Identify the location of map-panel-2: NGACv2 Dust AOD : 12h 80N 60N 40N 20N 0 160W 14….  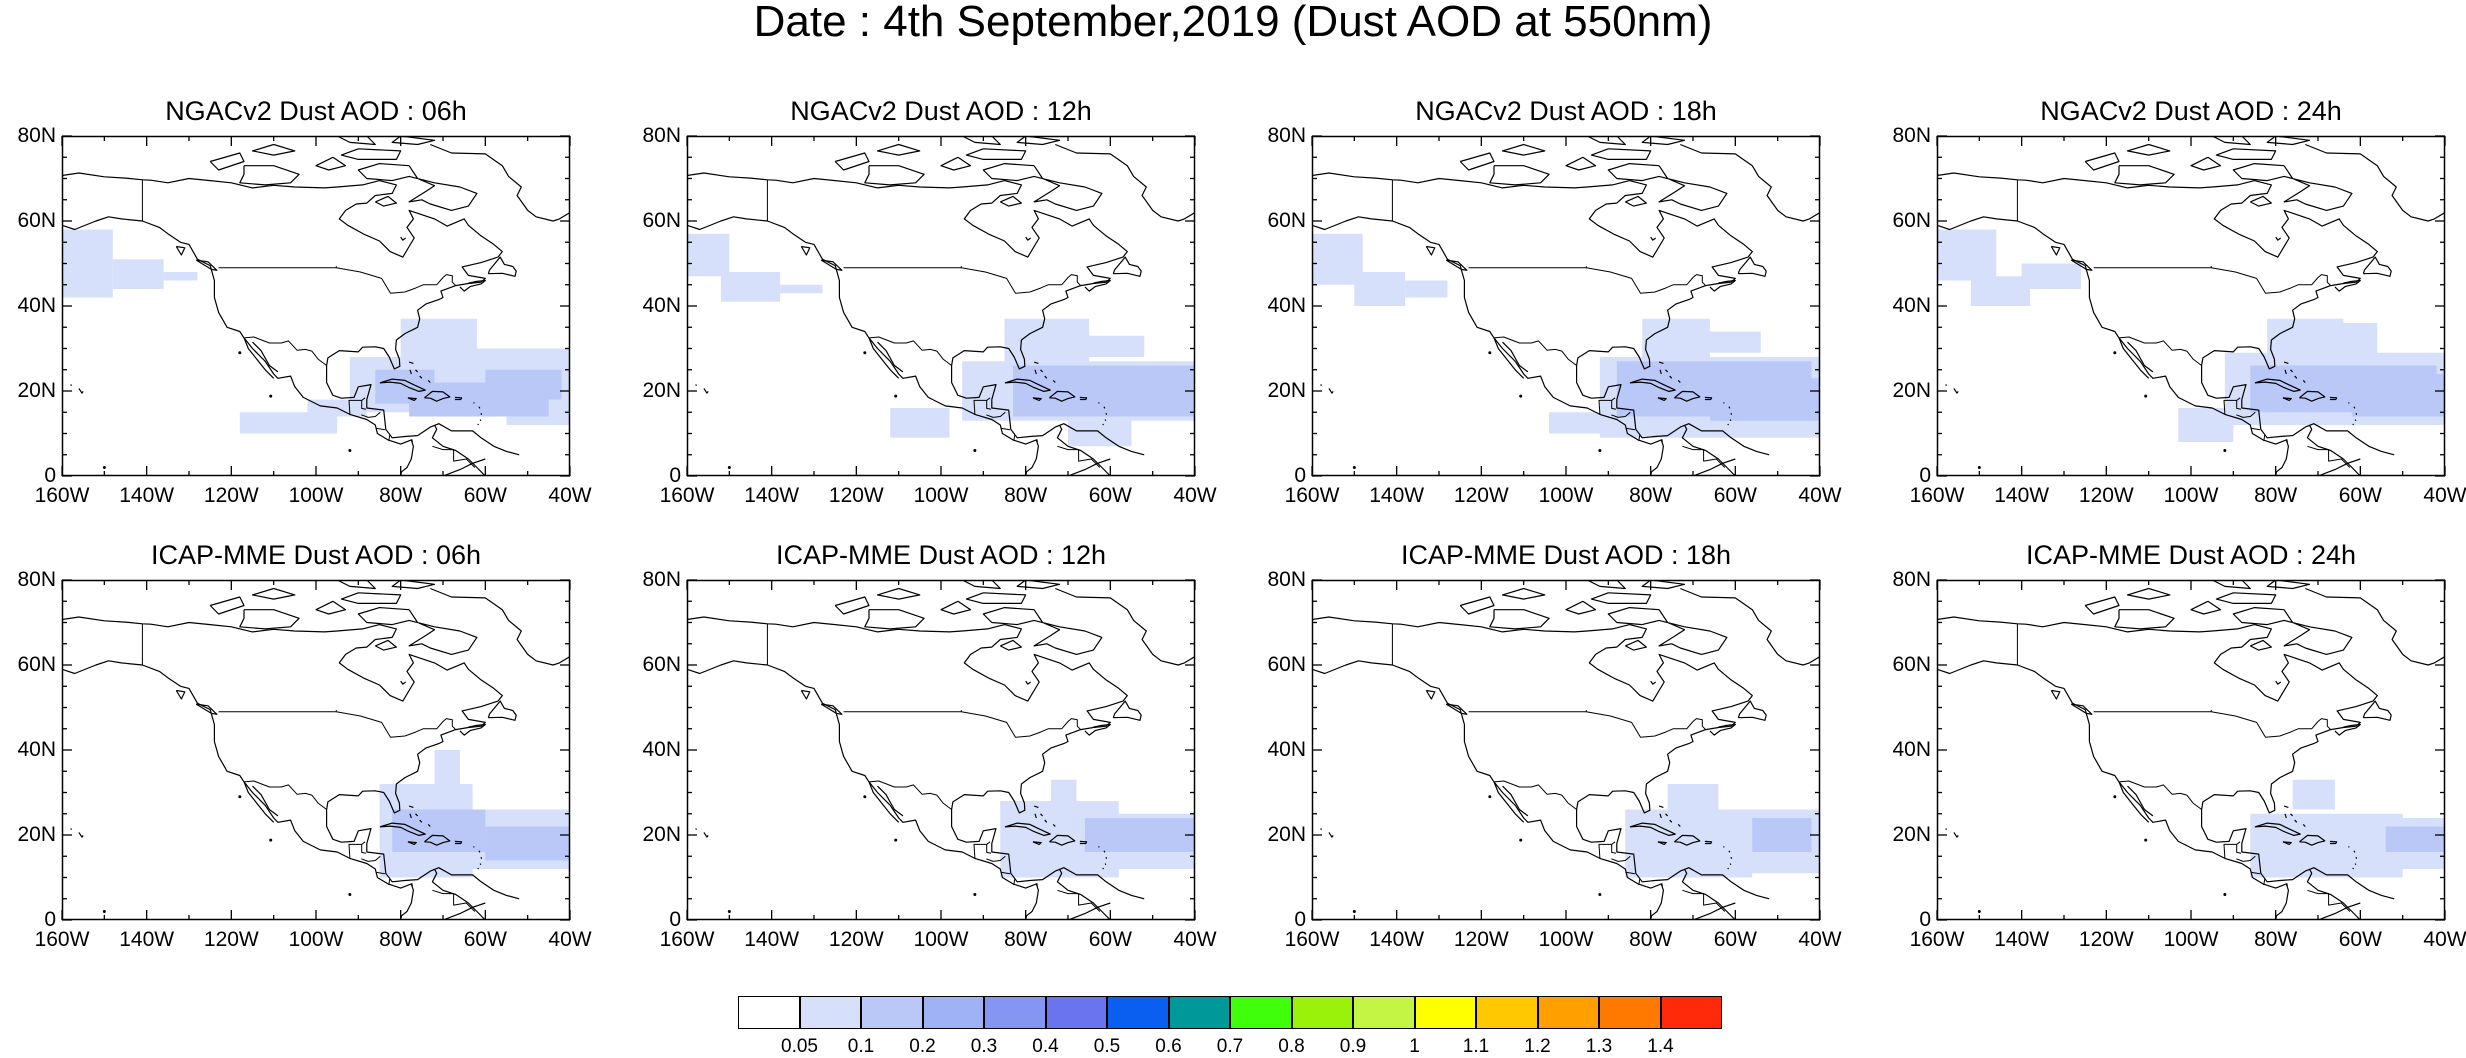
(974, 336).